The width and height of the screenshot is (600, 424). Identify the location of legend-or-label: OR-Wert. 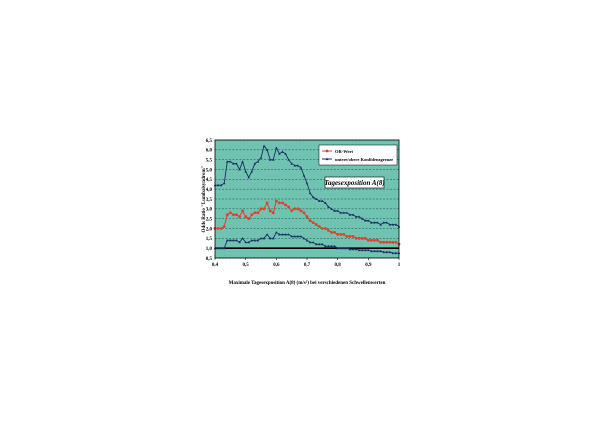
(344, 151).